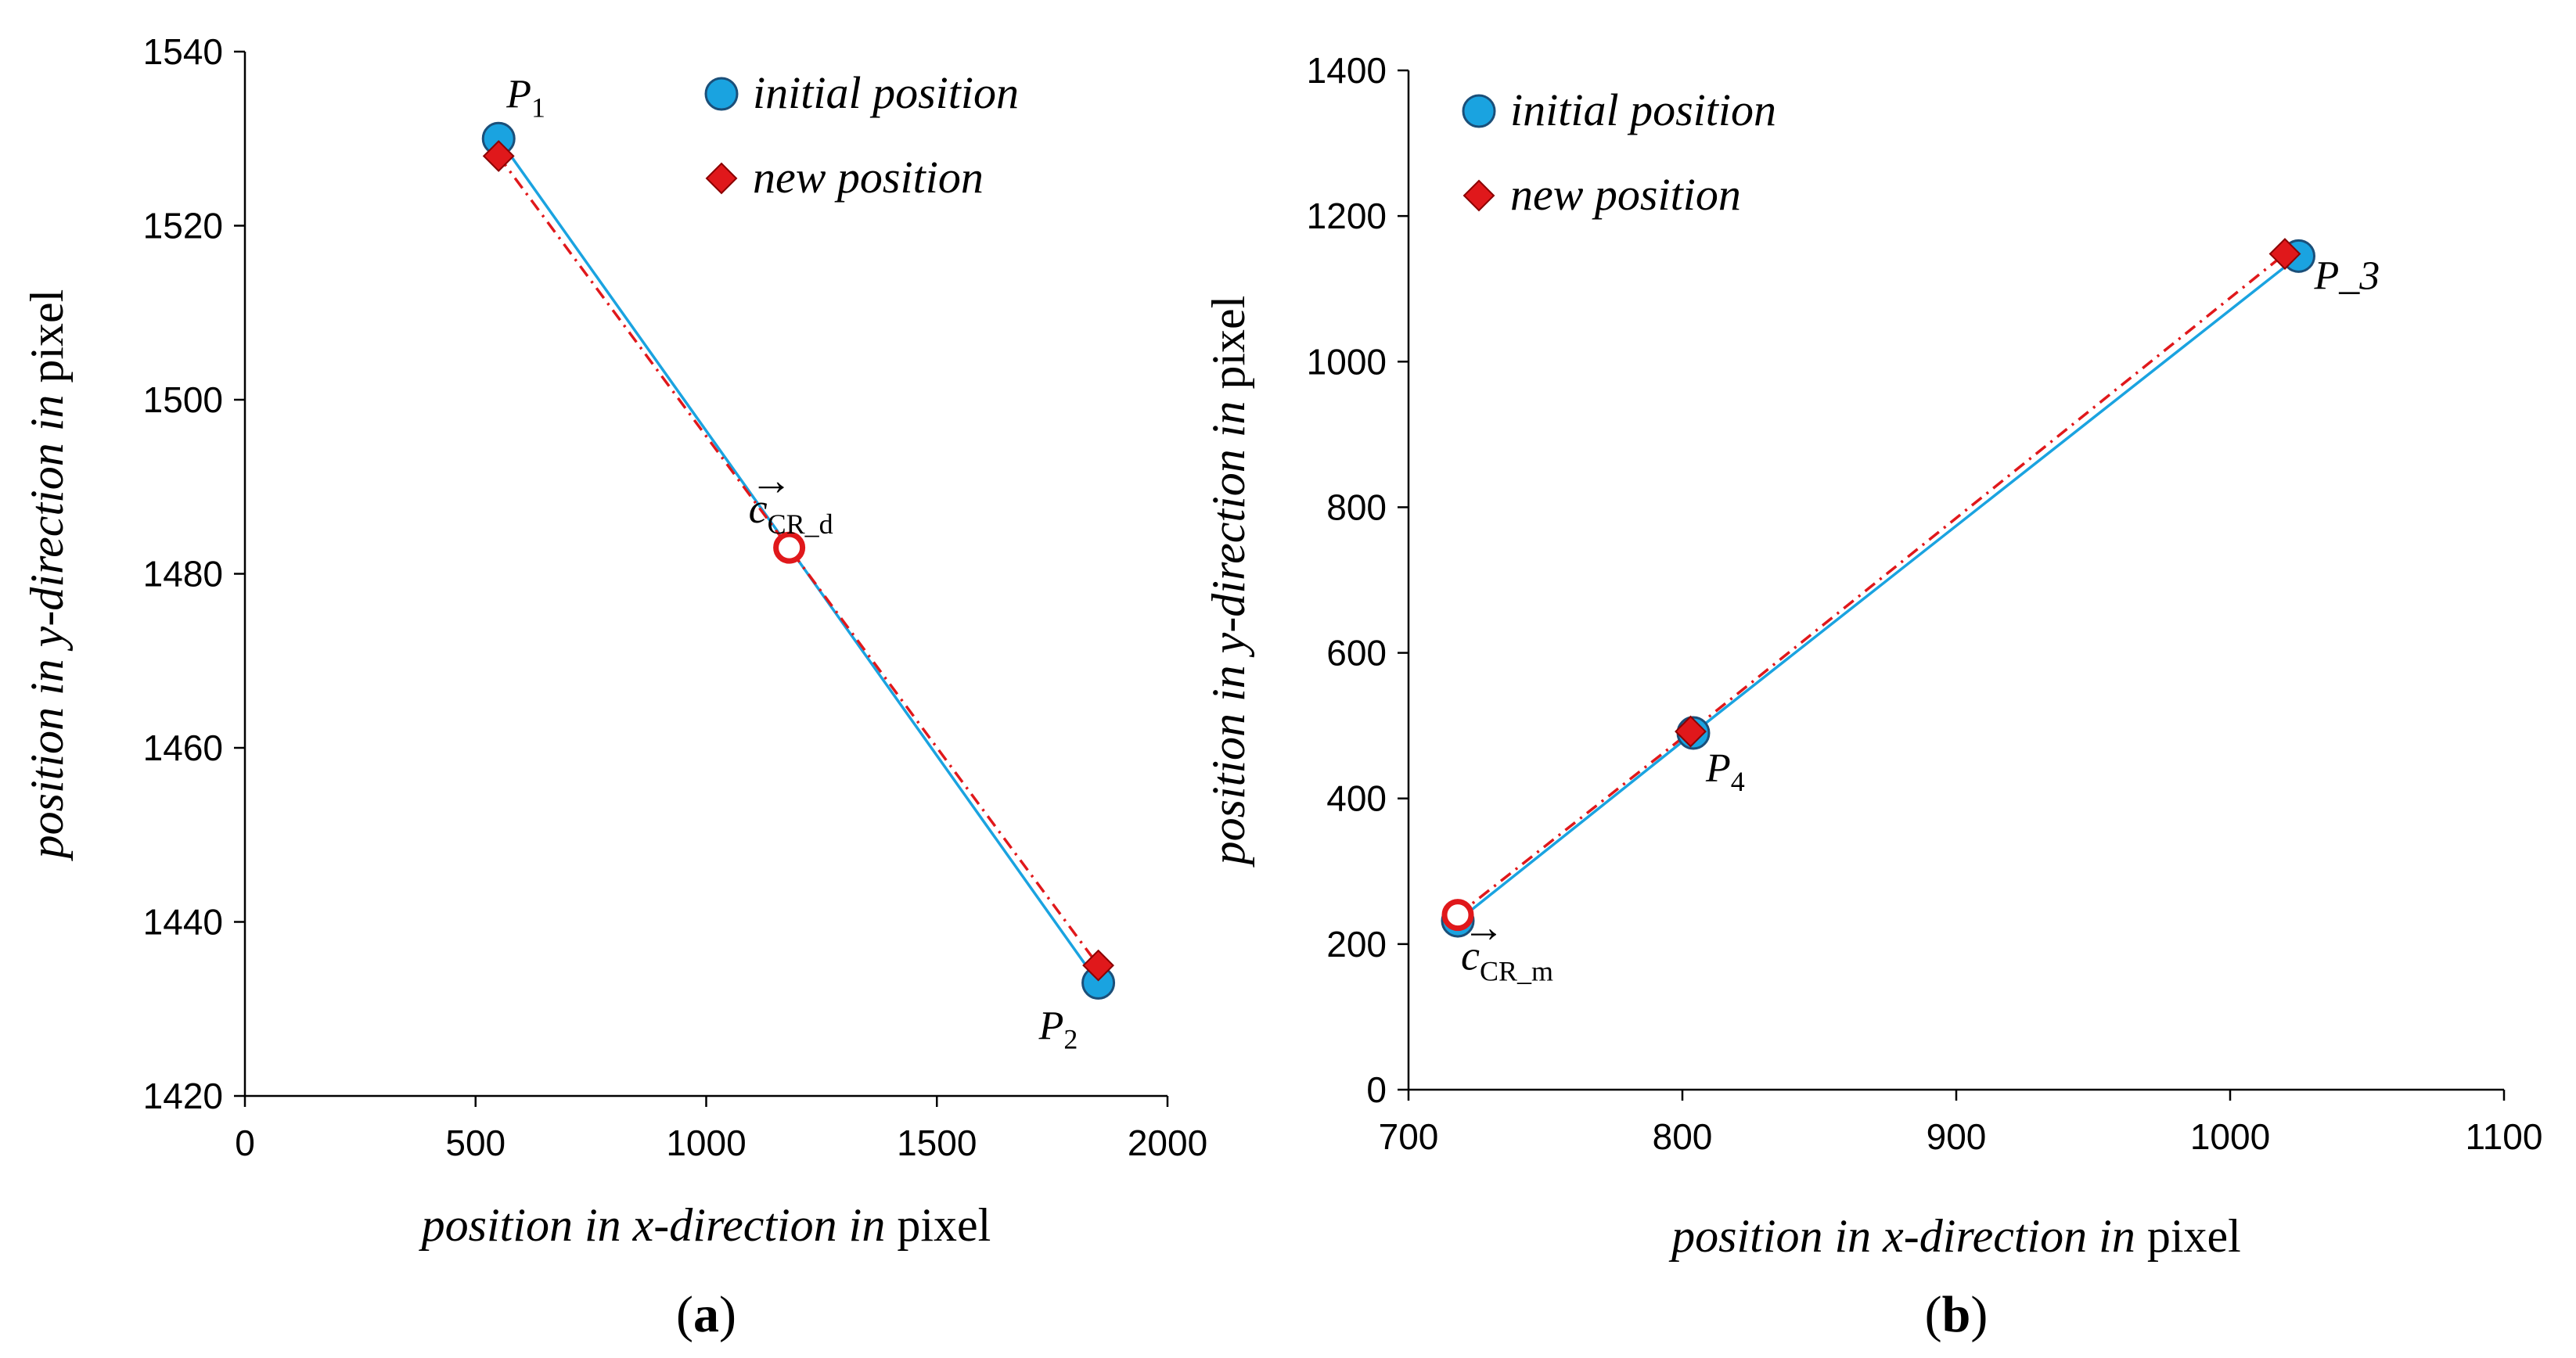 This screenshot has width=2576, height=1358. I want to click on y-tick-label: 200, so click(1356, 944).